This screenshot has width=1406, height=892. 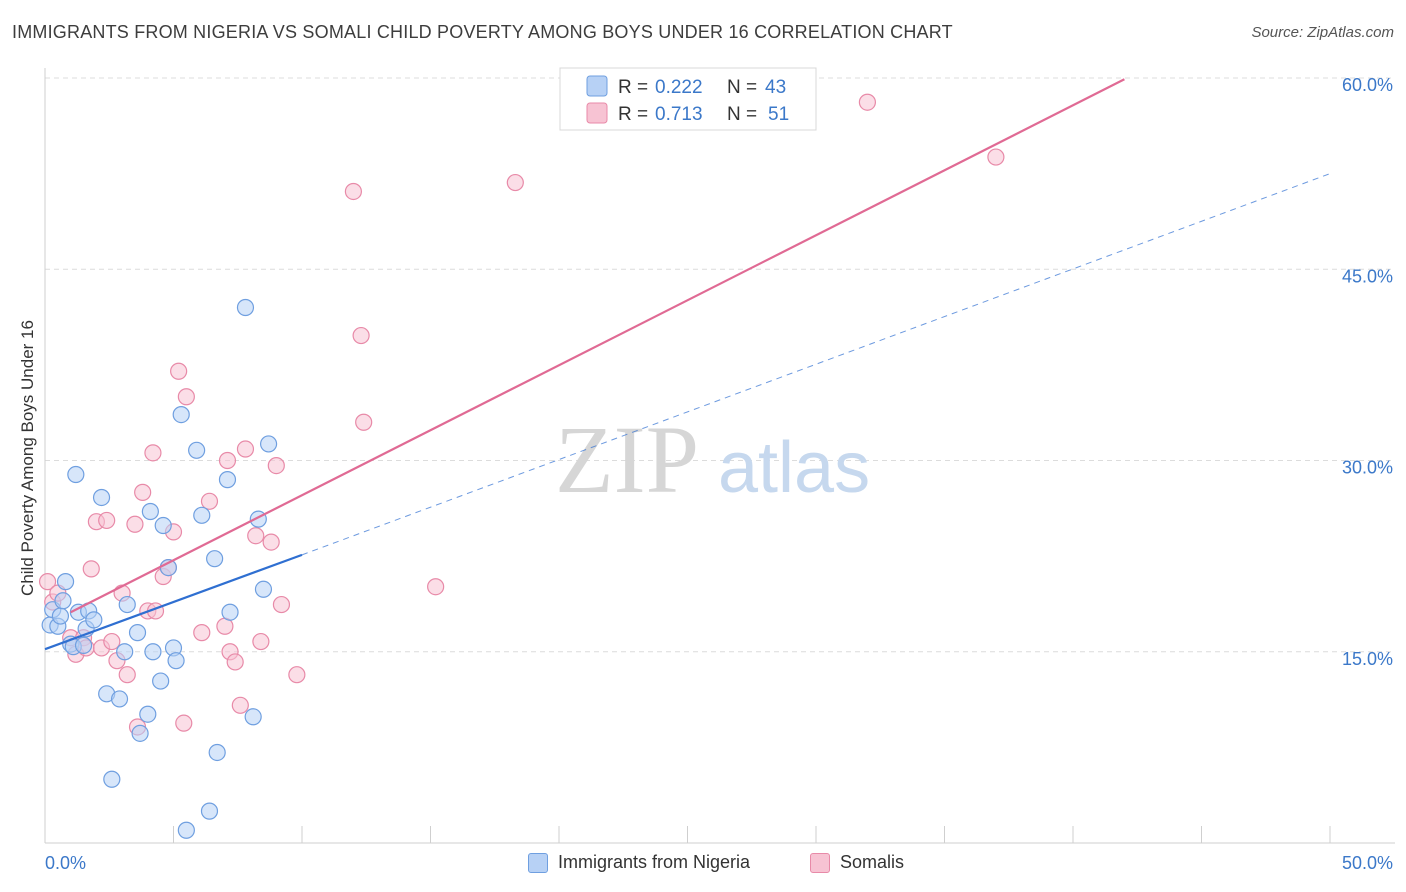 What do you see at coordinates (633, 114) in the screenshot?
I see `legend-r-label-somali: R =` at bounding box center [633, 114].